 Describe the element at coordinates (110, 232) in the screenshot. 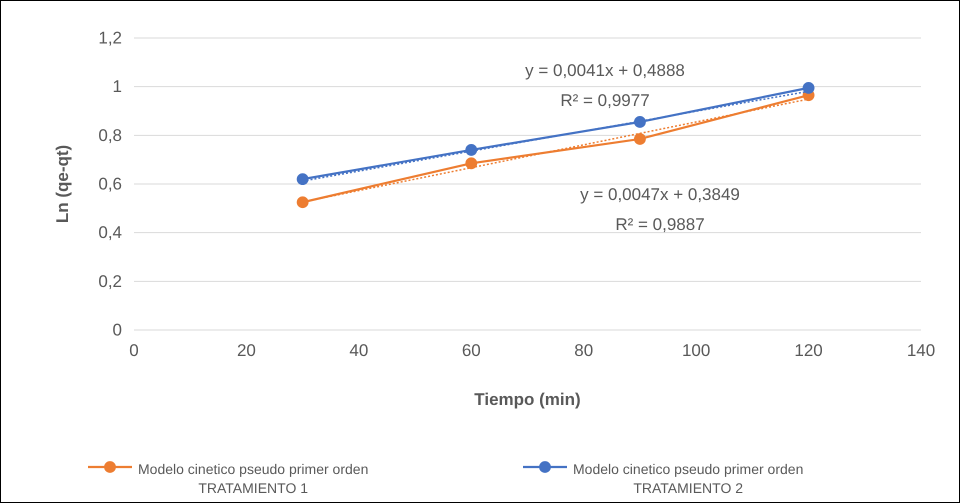

I see `y-tick-label: 0,4` at that location.